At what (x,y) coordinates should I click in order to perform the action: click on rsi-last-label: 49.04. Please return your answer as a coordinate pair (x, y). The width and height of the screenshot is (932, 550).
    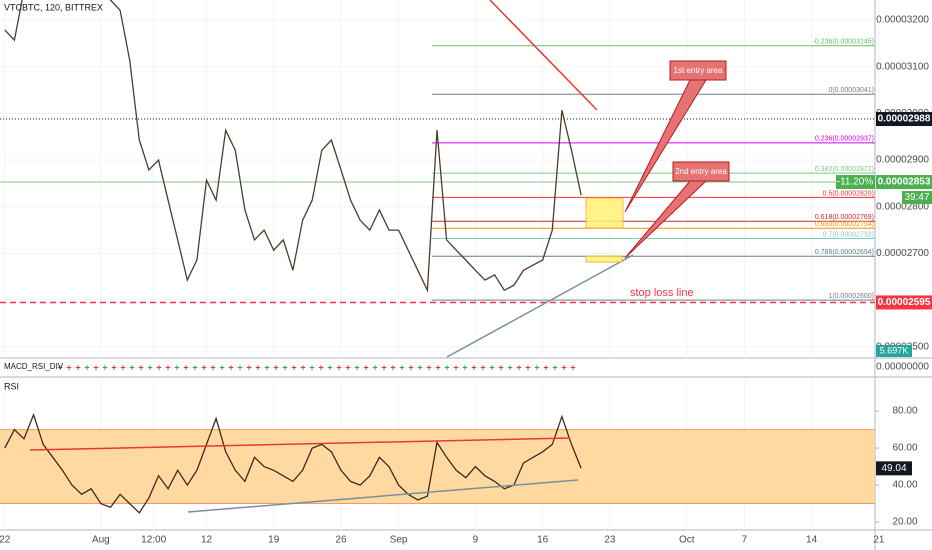
    Looking at the image, I should click on (893, 468).